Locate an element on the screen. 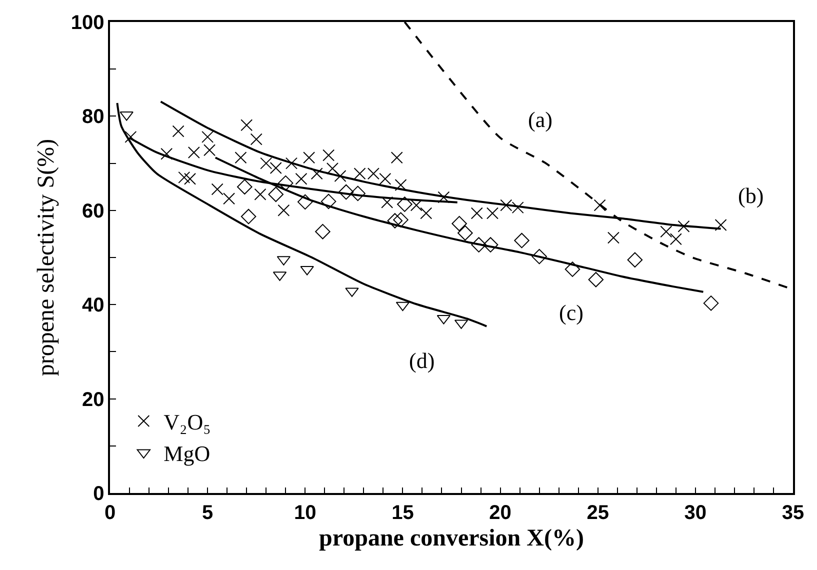 This screenshot has height=570, width=817. annotation: (c) is located at coordinates (571, 312).